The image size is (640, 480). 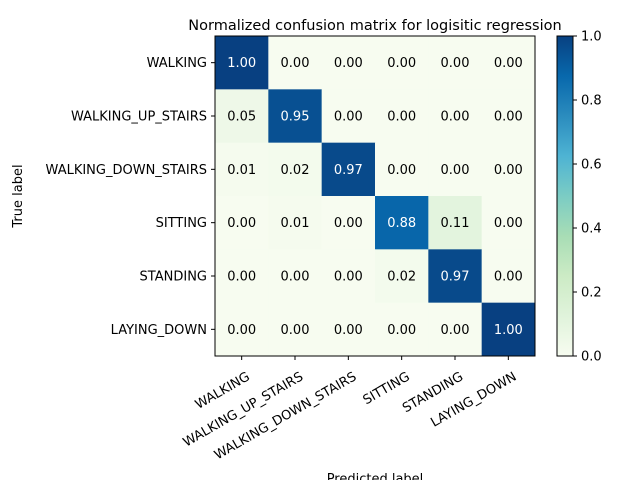 What do you see at coordinates (18, 196) in the screenshot?
I see `y-axis-label: True label` at bounding box center [18, 196].